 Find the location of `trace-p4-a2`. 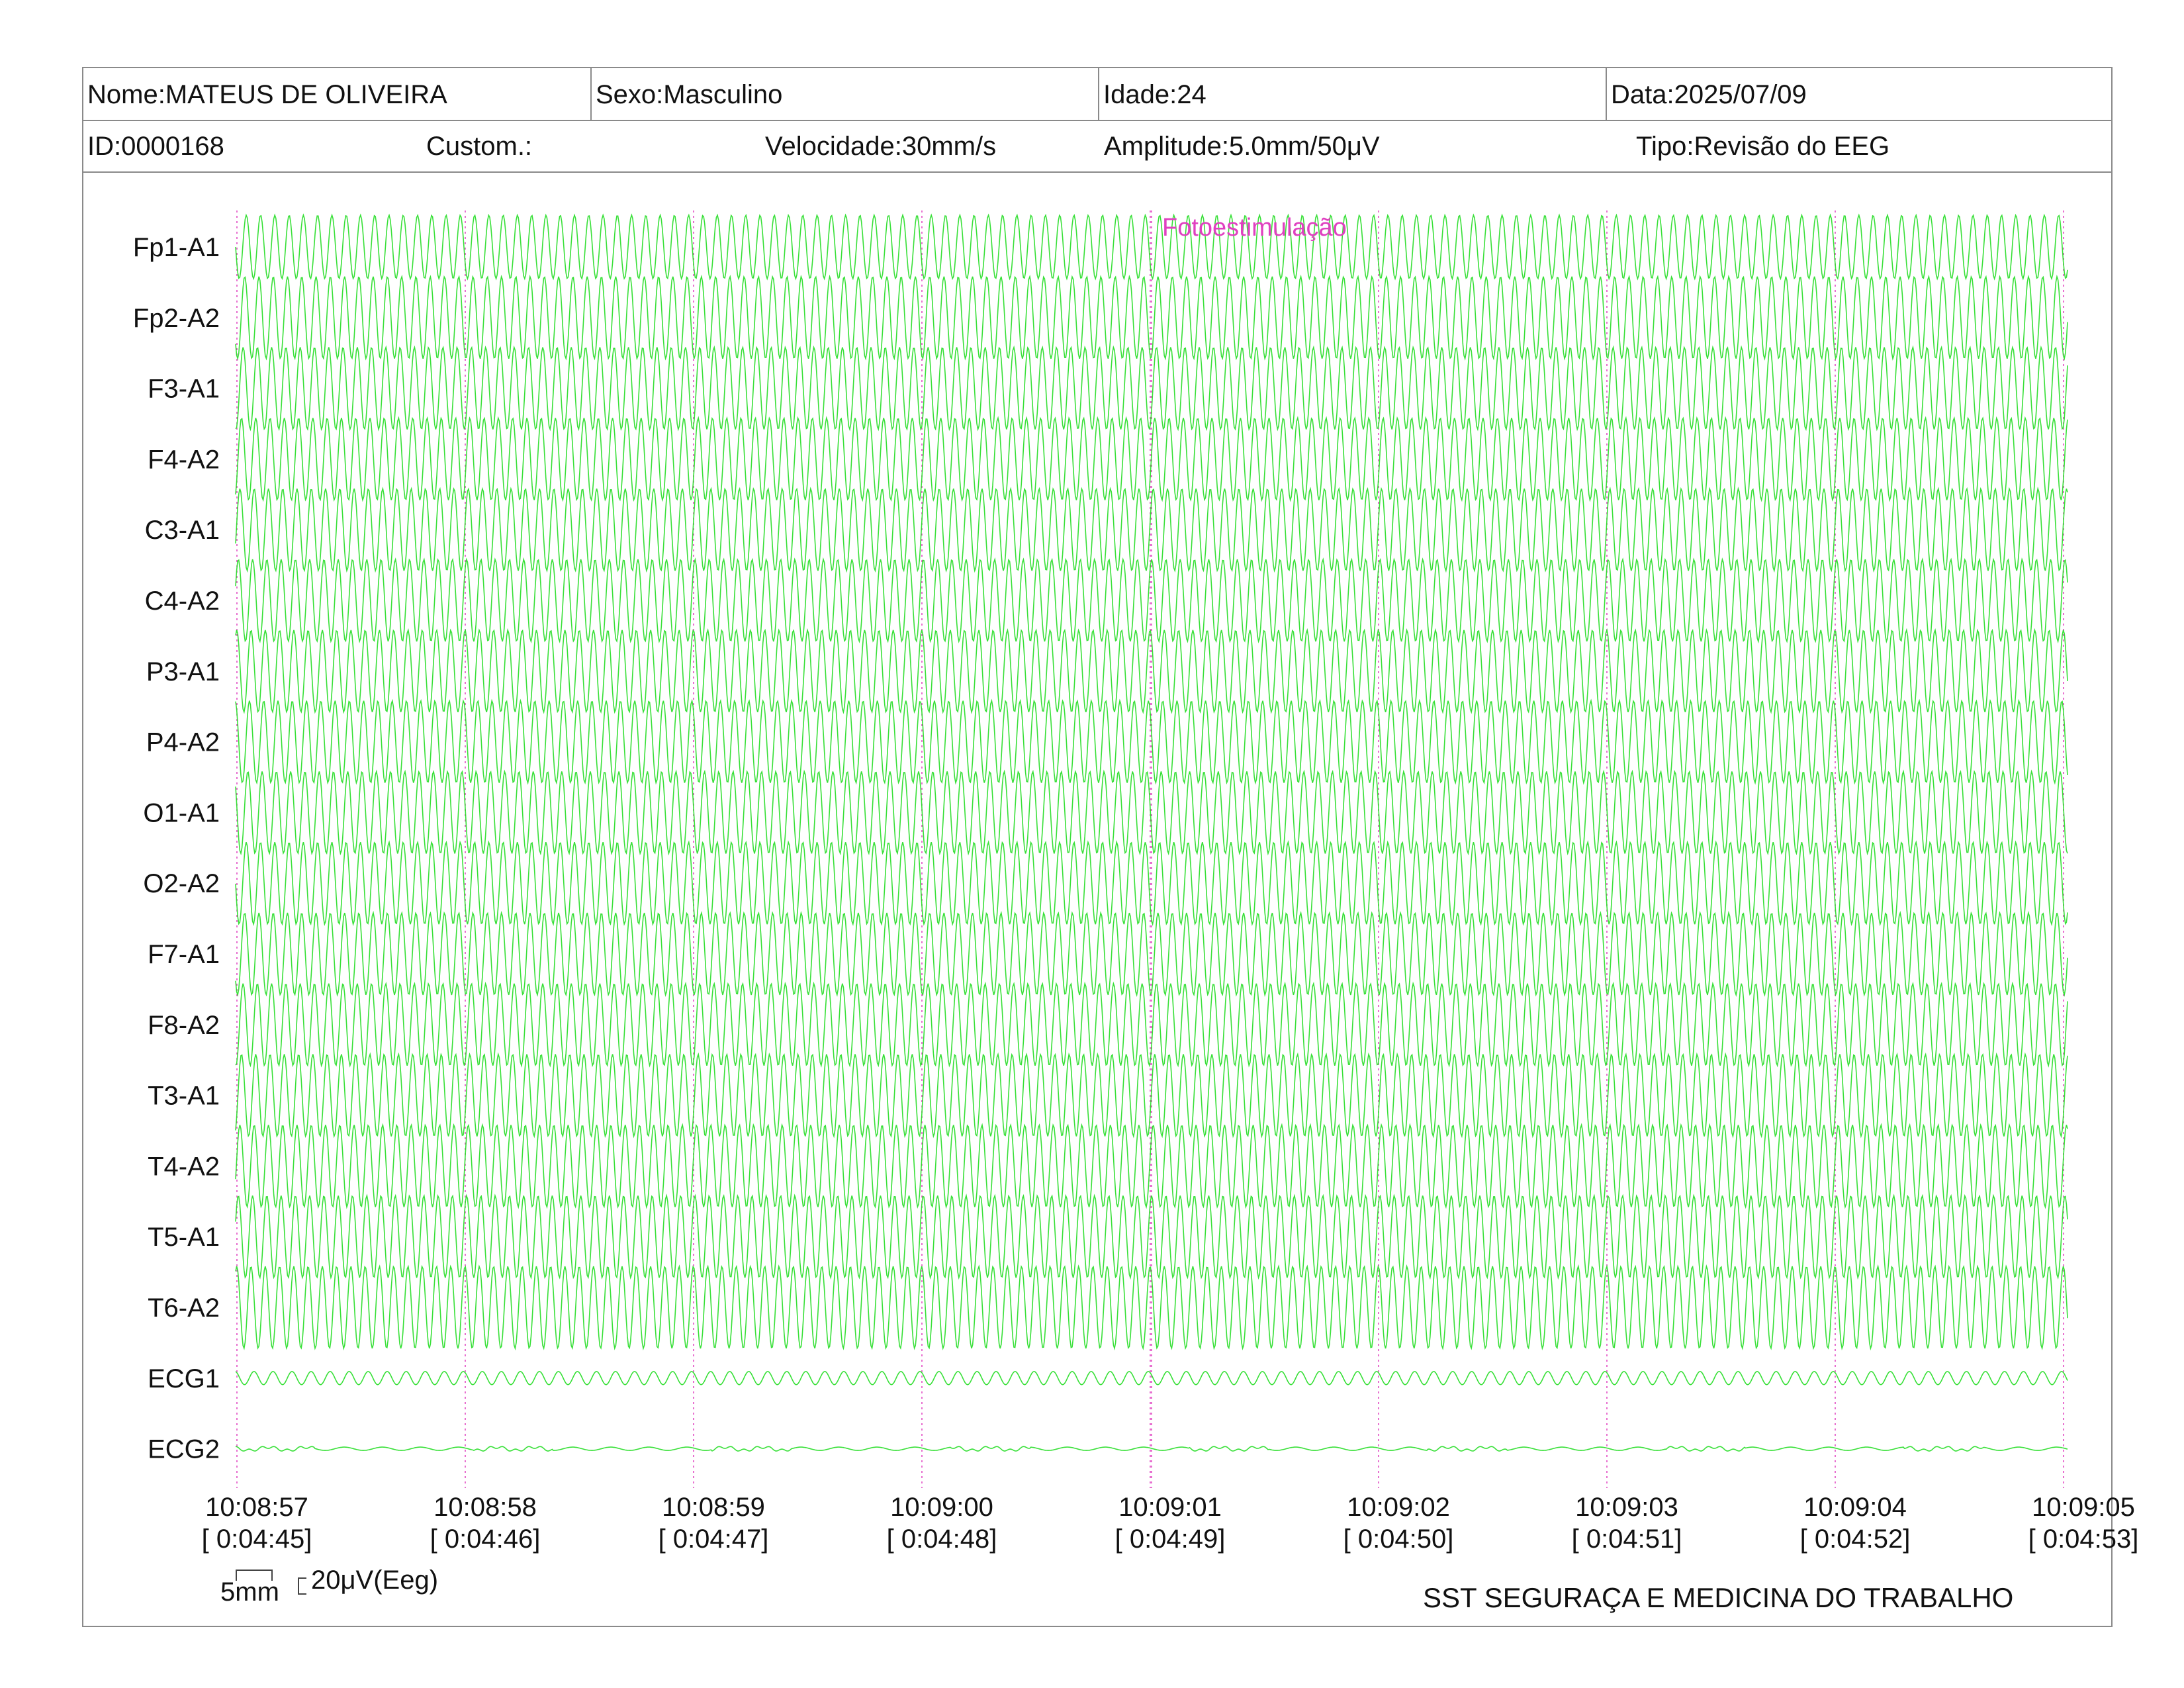

trace-p4-a2 is located at coordinates (1151, 741).